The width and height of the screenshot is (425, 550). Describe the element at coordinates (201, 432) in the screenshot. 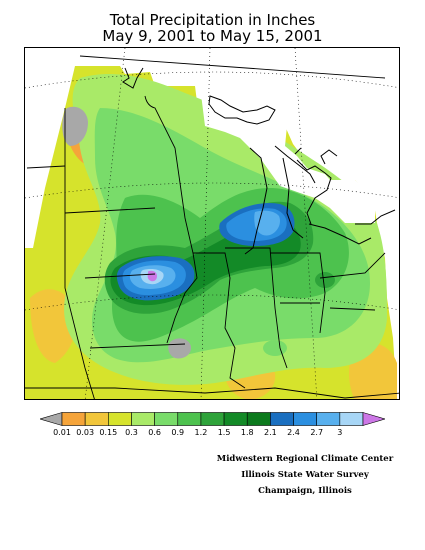

I see `legend-tick-label-7: 1.2` at that location.